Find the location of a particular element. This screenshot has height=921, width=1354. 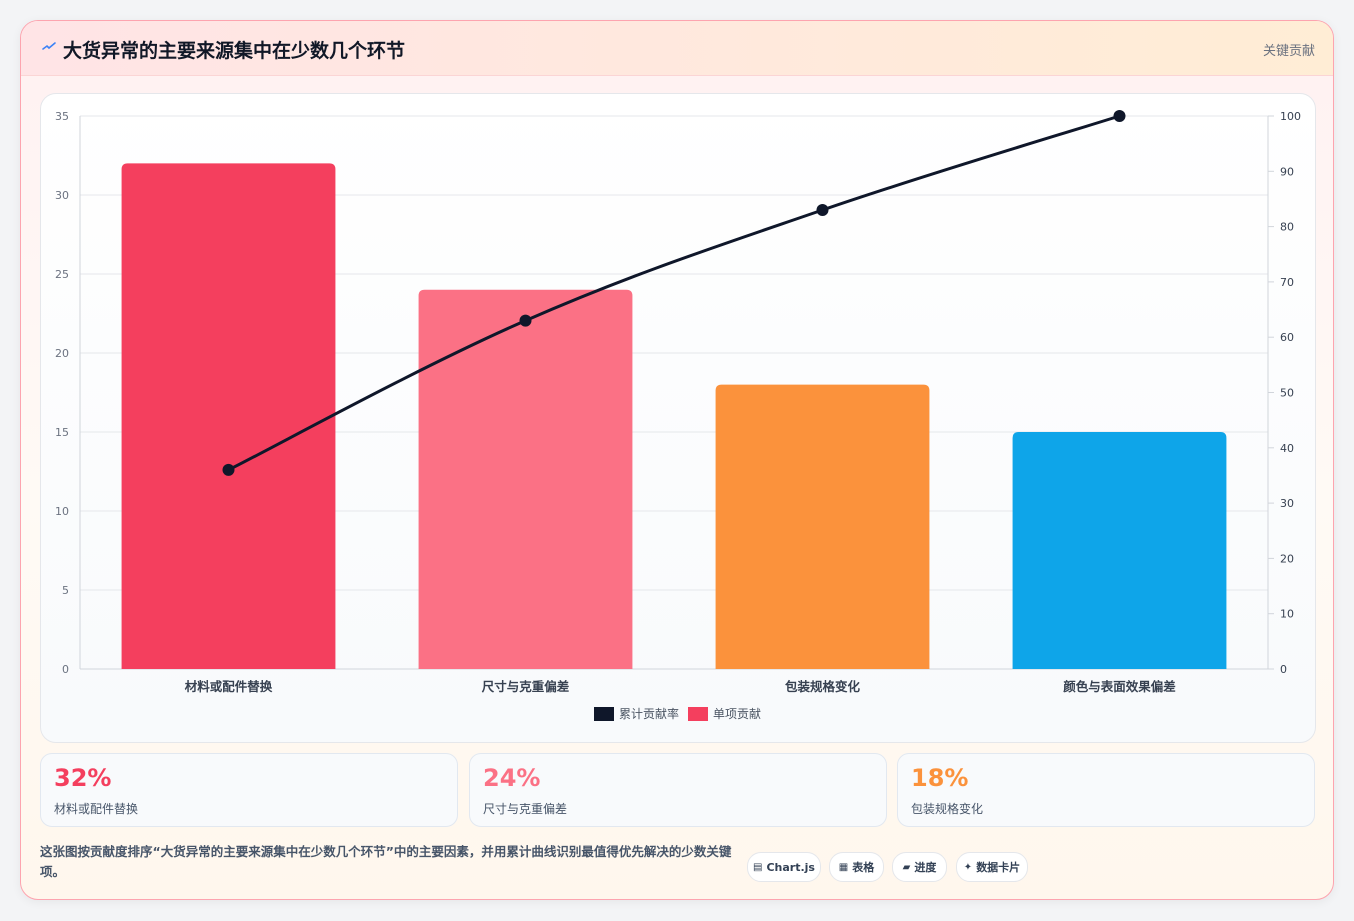

stat-label: 尺寸与克重偏差 is located at coordinates (525, 809).